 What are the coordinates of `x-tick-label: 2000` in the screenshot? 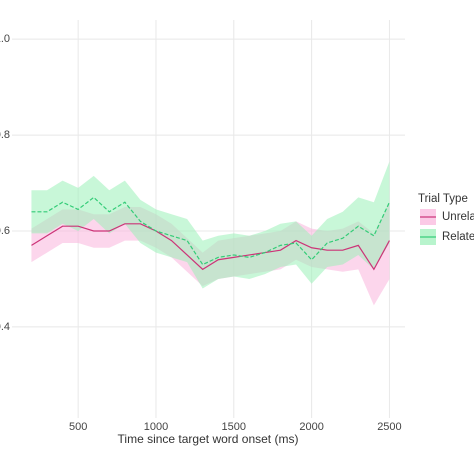 It's located at (311, 427).